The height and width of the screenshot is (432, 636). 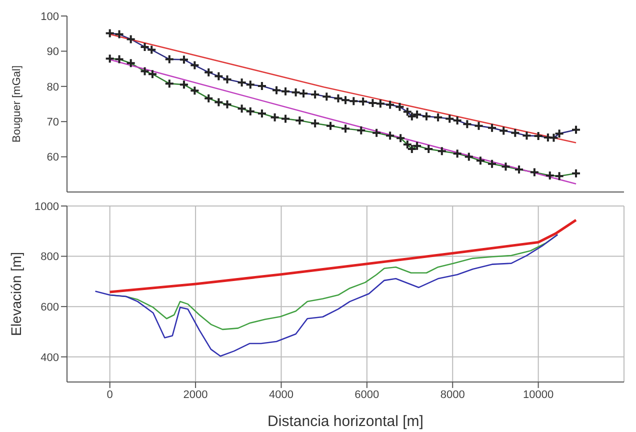 I want to click on y-axis-title: Elevación [m], so click(x=16, y=294).